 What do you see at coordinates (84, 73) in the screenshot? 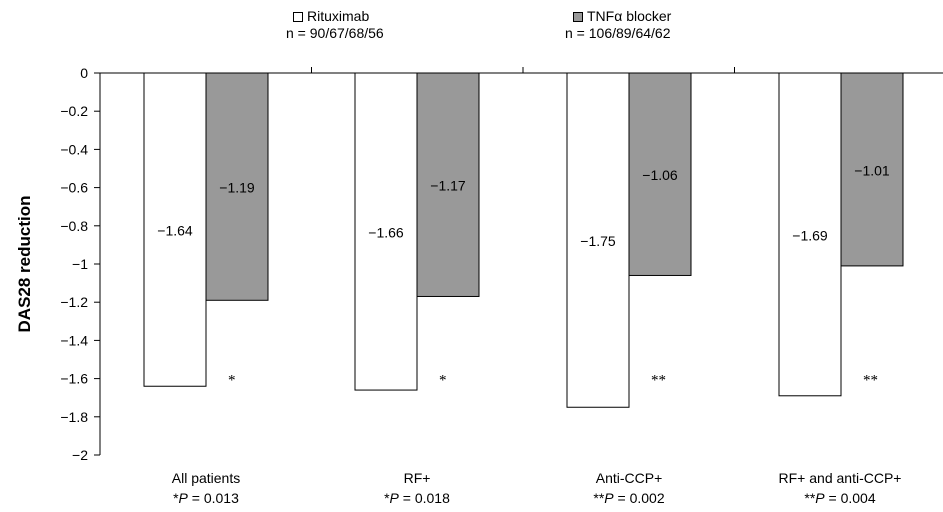
I see `y-tick-label: 0` at bounding box center [84, 73].